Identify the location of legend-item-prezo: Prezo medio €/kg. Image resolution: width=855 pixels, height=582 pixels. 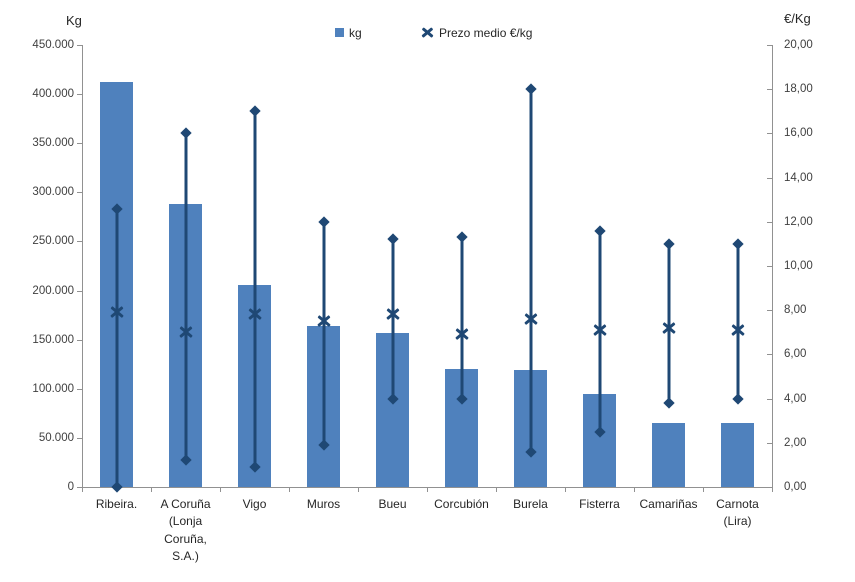
(476, 32).